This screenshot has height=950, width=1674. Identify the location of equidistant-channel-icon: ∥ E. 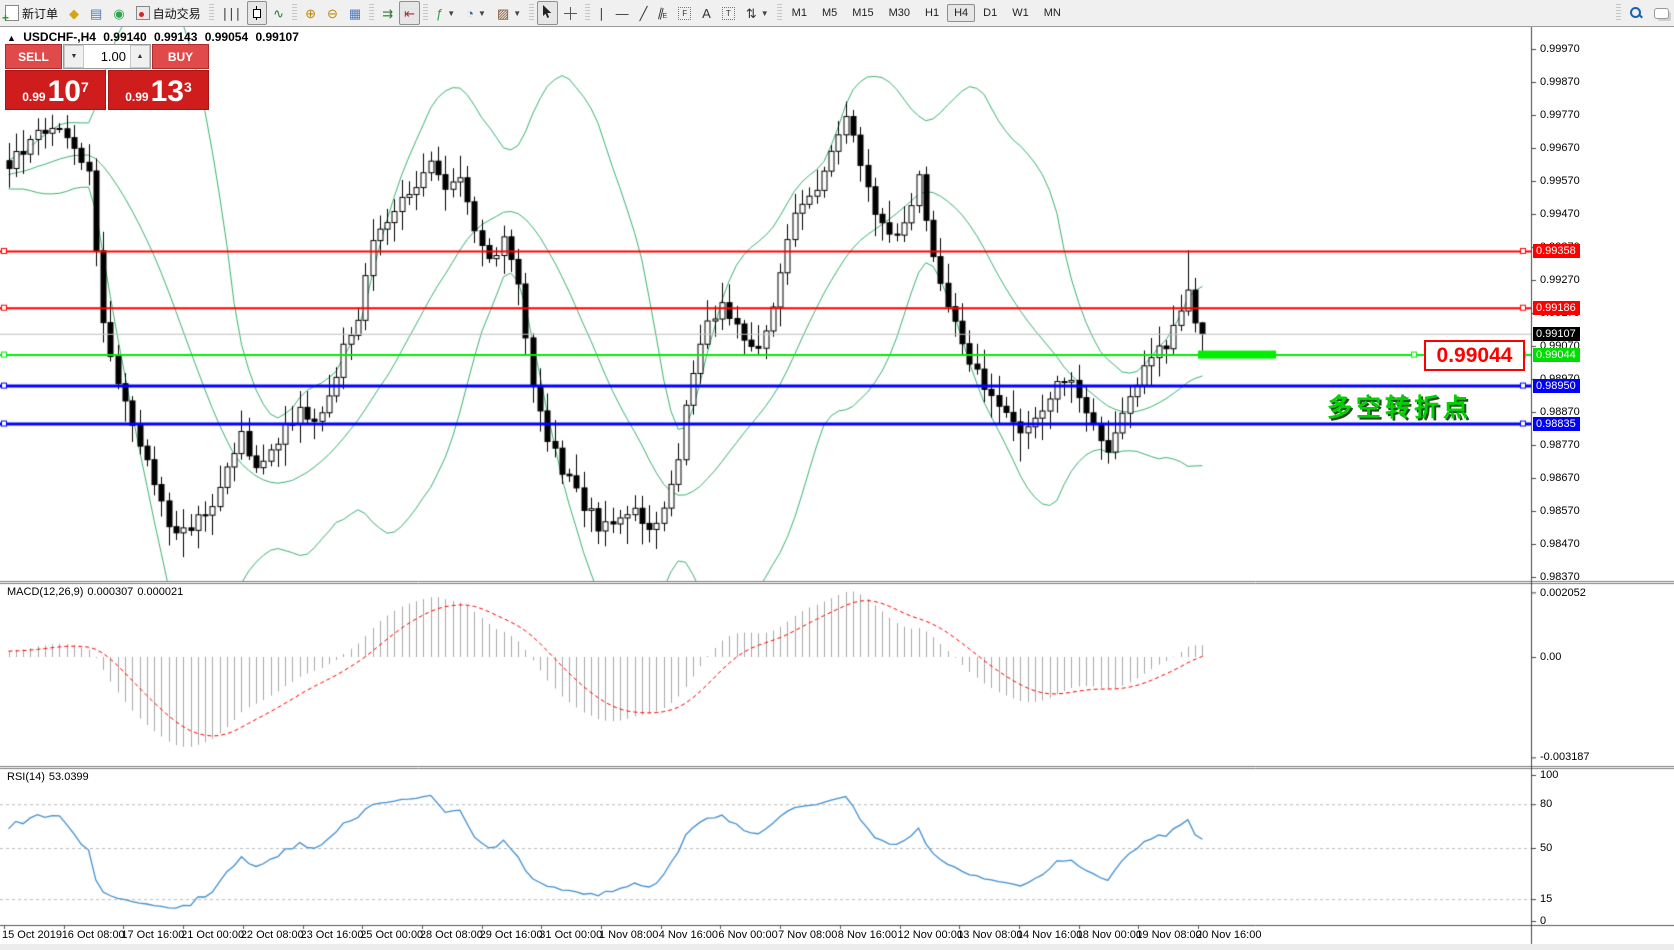
(662, 13).